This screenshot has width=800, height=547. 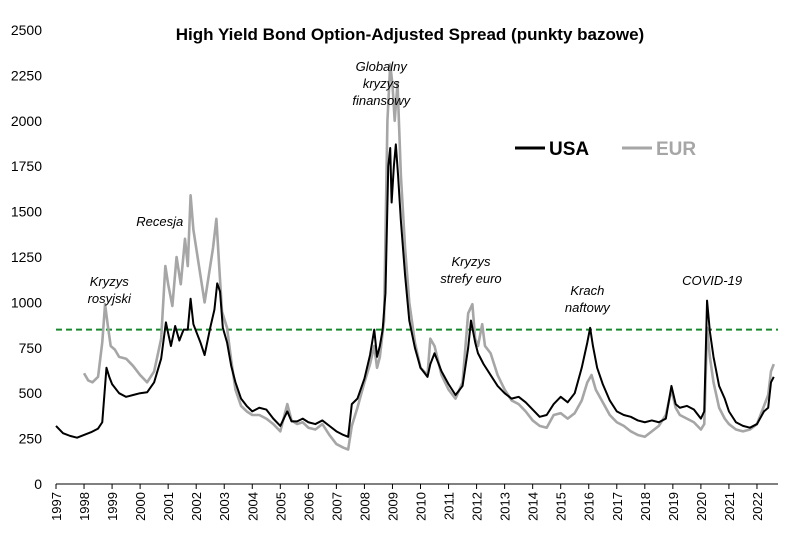 I want to click on legend-eur-label: EUR, so click(x=676, y=149).